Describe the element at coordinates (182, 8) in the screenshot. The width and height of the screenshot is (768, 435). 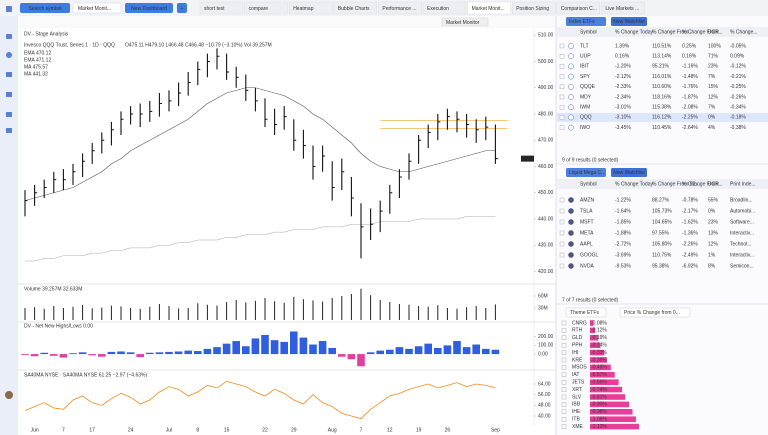
I see `add-button` at that location.